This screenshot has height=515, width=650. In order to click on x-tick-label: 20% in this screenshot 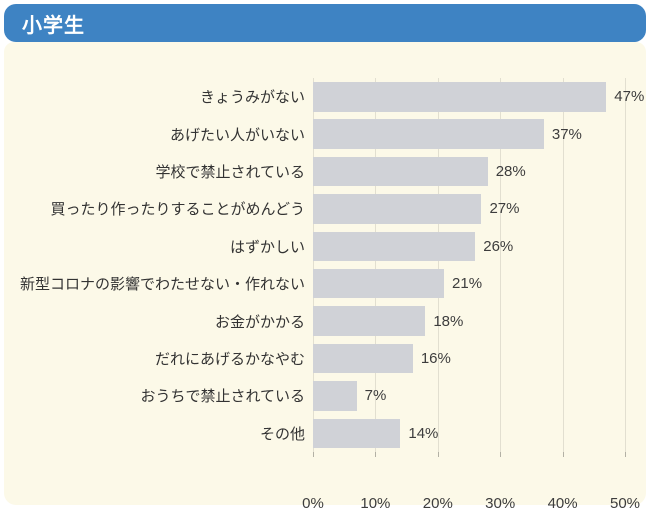, I will do `click(437, 503)`.